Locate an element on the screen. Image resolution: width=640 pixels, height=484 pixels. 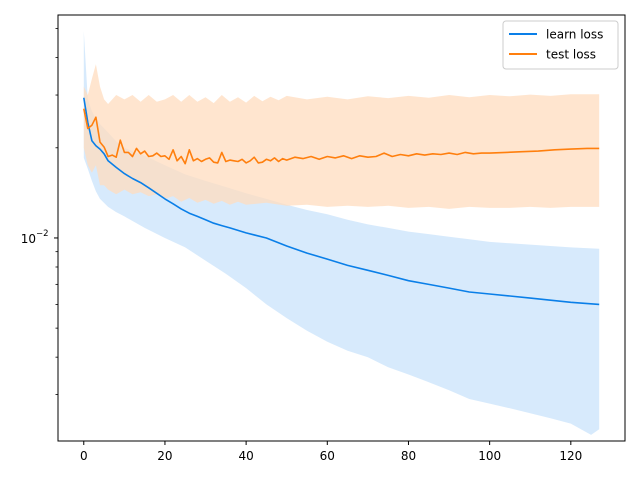
x-axis: 0 20 40 60 80 100 120 is located at coordinates (331, 452).